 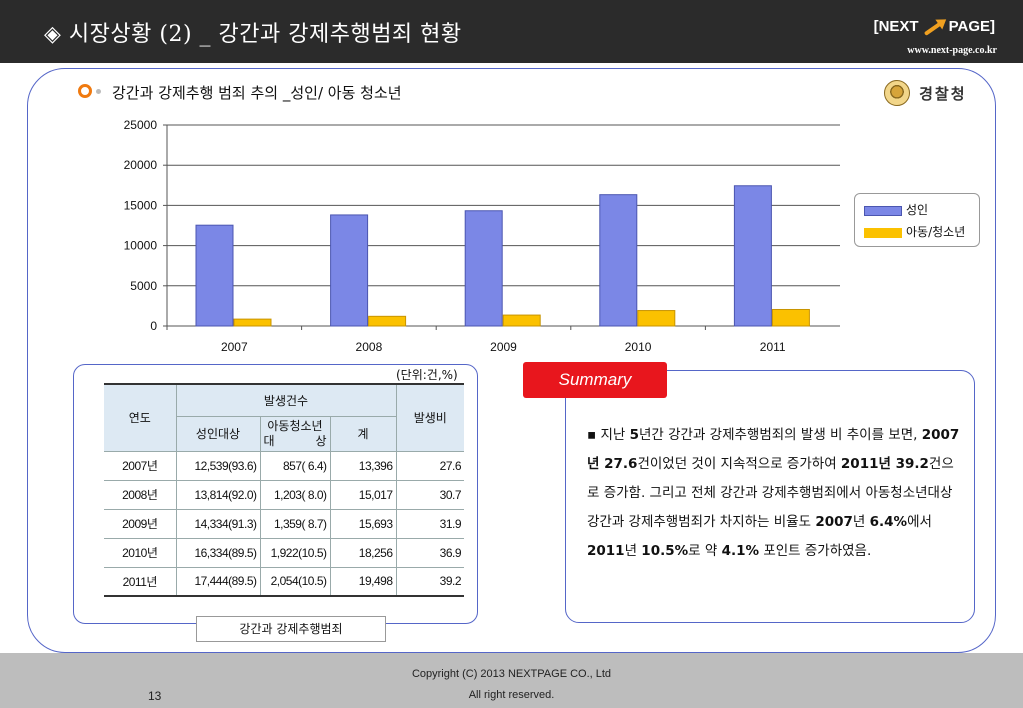 What do you see at coordinates (140, 417) in the screenshot?
I see `th-year: 연도` at bounding box center [140, 417].